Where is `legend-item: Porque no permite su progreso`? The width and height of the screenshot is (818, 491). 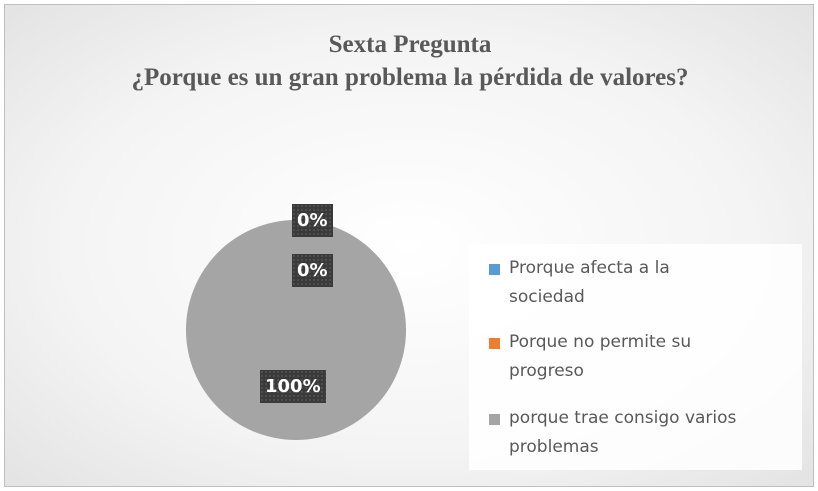 legend-item: Porque no permite su progreso is located at coordinates (614, 357).